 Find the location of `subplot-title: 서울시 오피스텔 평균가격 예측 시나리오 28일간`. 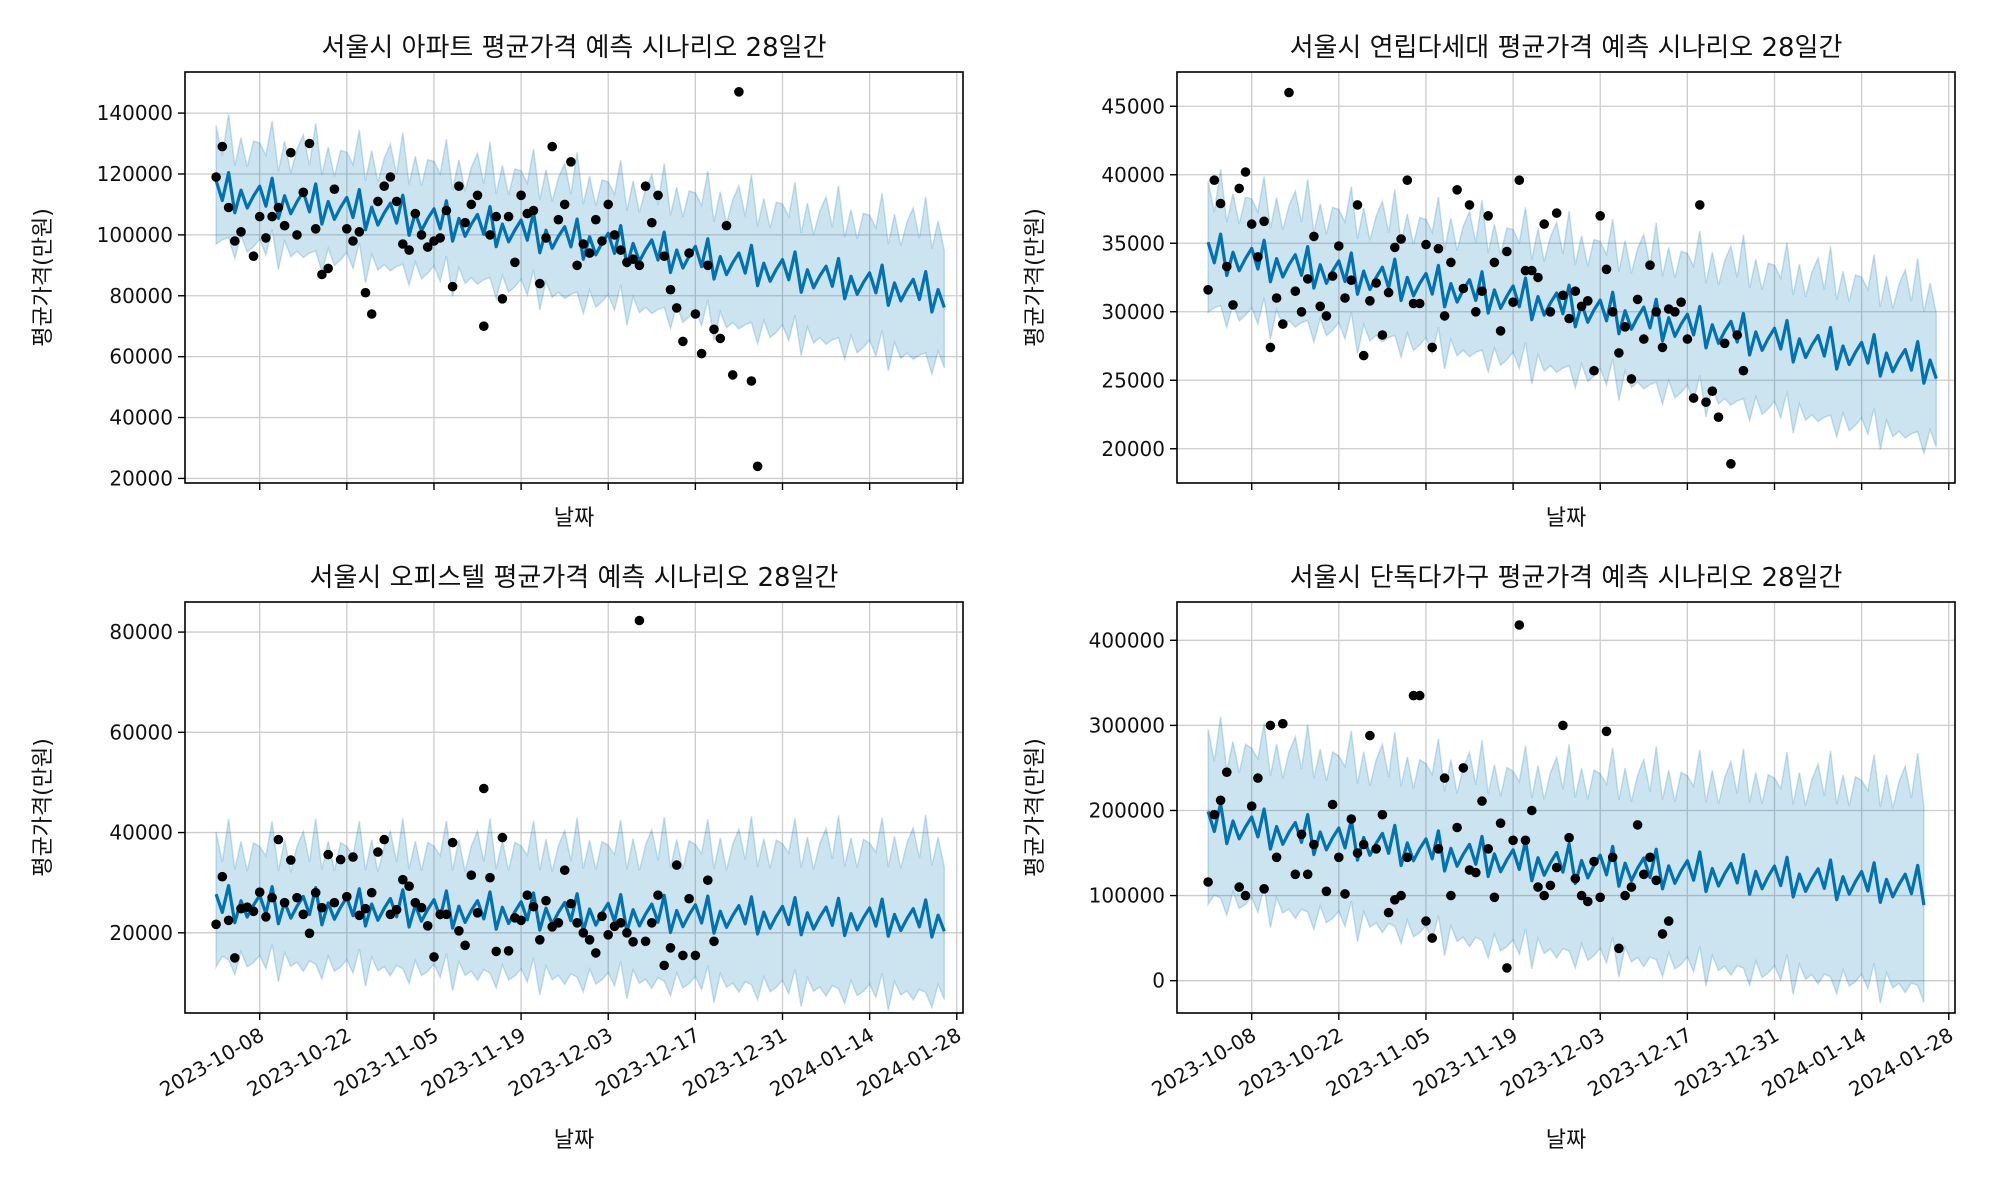

subplot-title: 서울시 오피스텔 평균가격 예측 시나리오 28일간 is located at coordinates (574, 578).